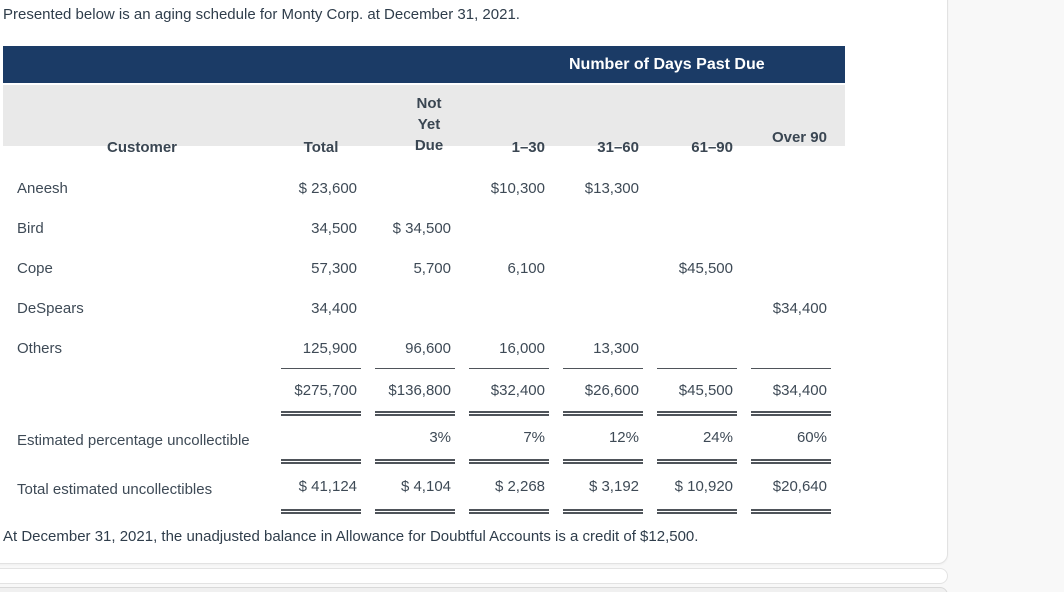  Describe the element at coordinates (415, 392) in the screenshot. I see `total-not-yet-due: $136,800` at that location.